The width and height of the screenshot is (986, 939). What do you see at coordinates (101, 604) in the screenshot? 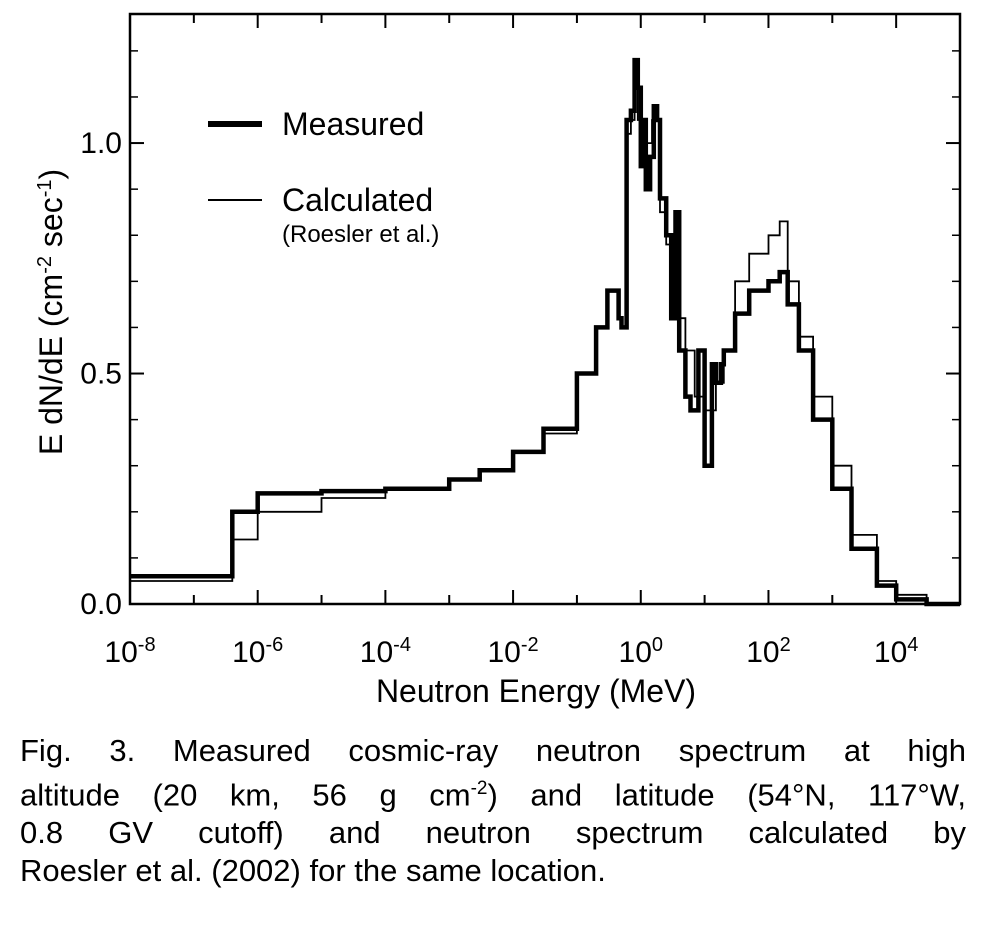
I see `y-tick-label: 0.0` at bounding box center [101, 604].